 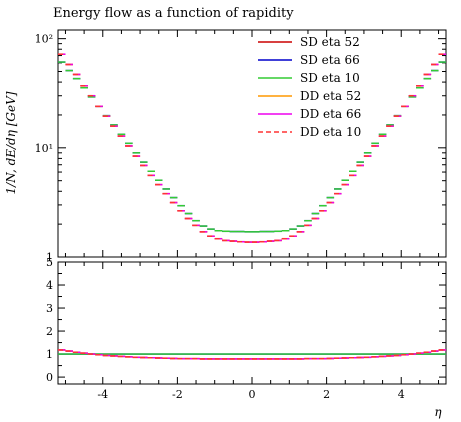 I want to click on chart-title: Energy flow as a function of rapidity, so click(x=173, y=13).